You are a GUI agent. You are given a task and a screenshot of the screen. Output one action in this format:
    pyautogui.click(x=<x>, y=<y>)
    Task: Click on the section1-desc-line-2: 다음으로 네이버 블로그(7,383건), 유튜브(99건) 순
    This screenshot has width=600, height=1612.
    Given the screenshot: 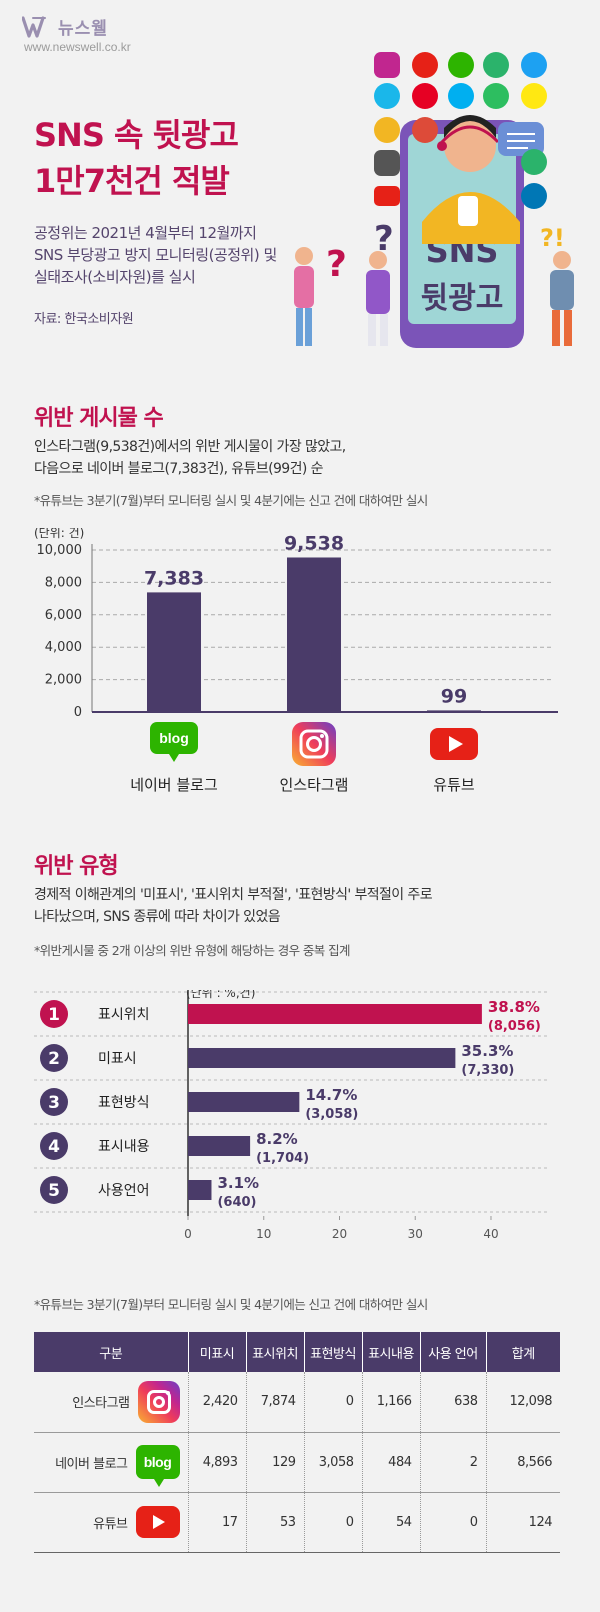 What is the action you would take?
    pyautogui.click(x=178, y=469)
    